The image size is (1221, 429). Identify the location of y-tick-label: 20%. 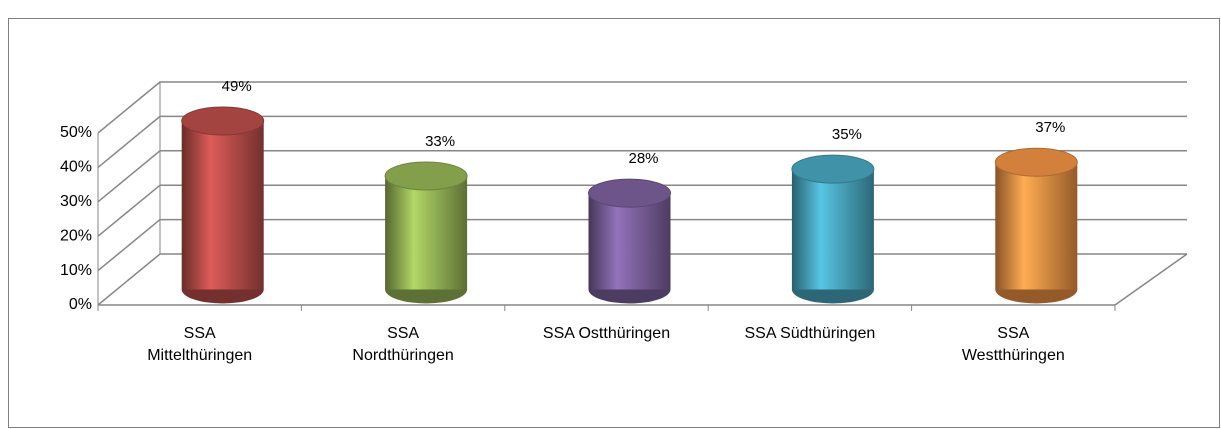
(76, 235).